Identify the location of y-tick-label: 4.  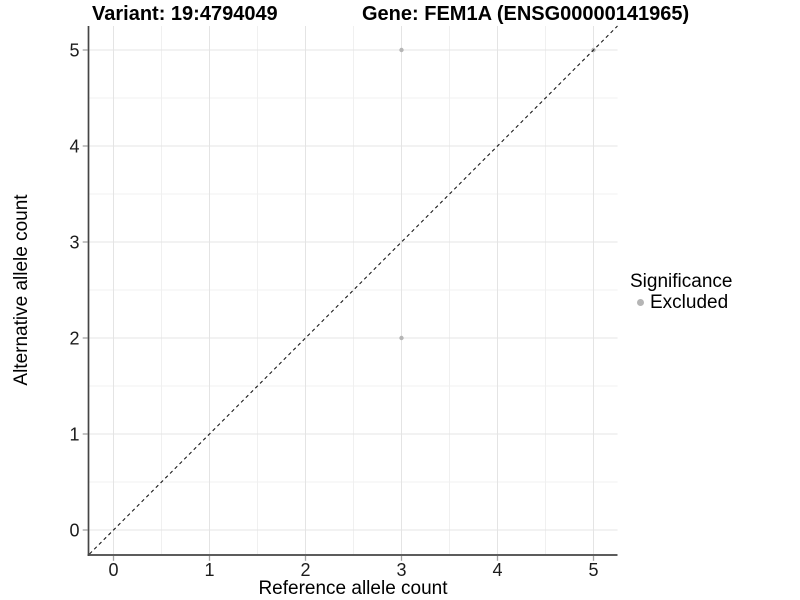
(74, 147).